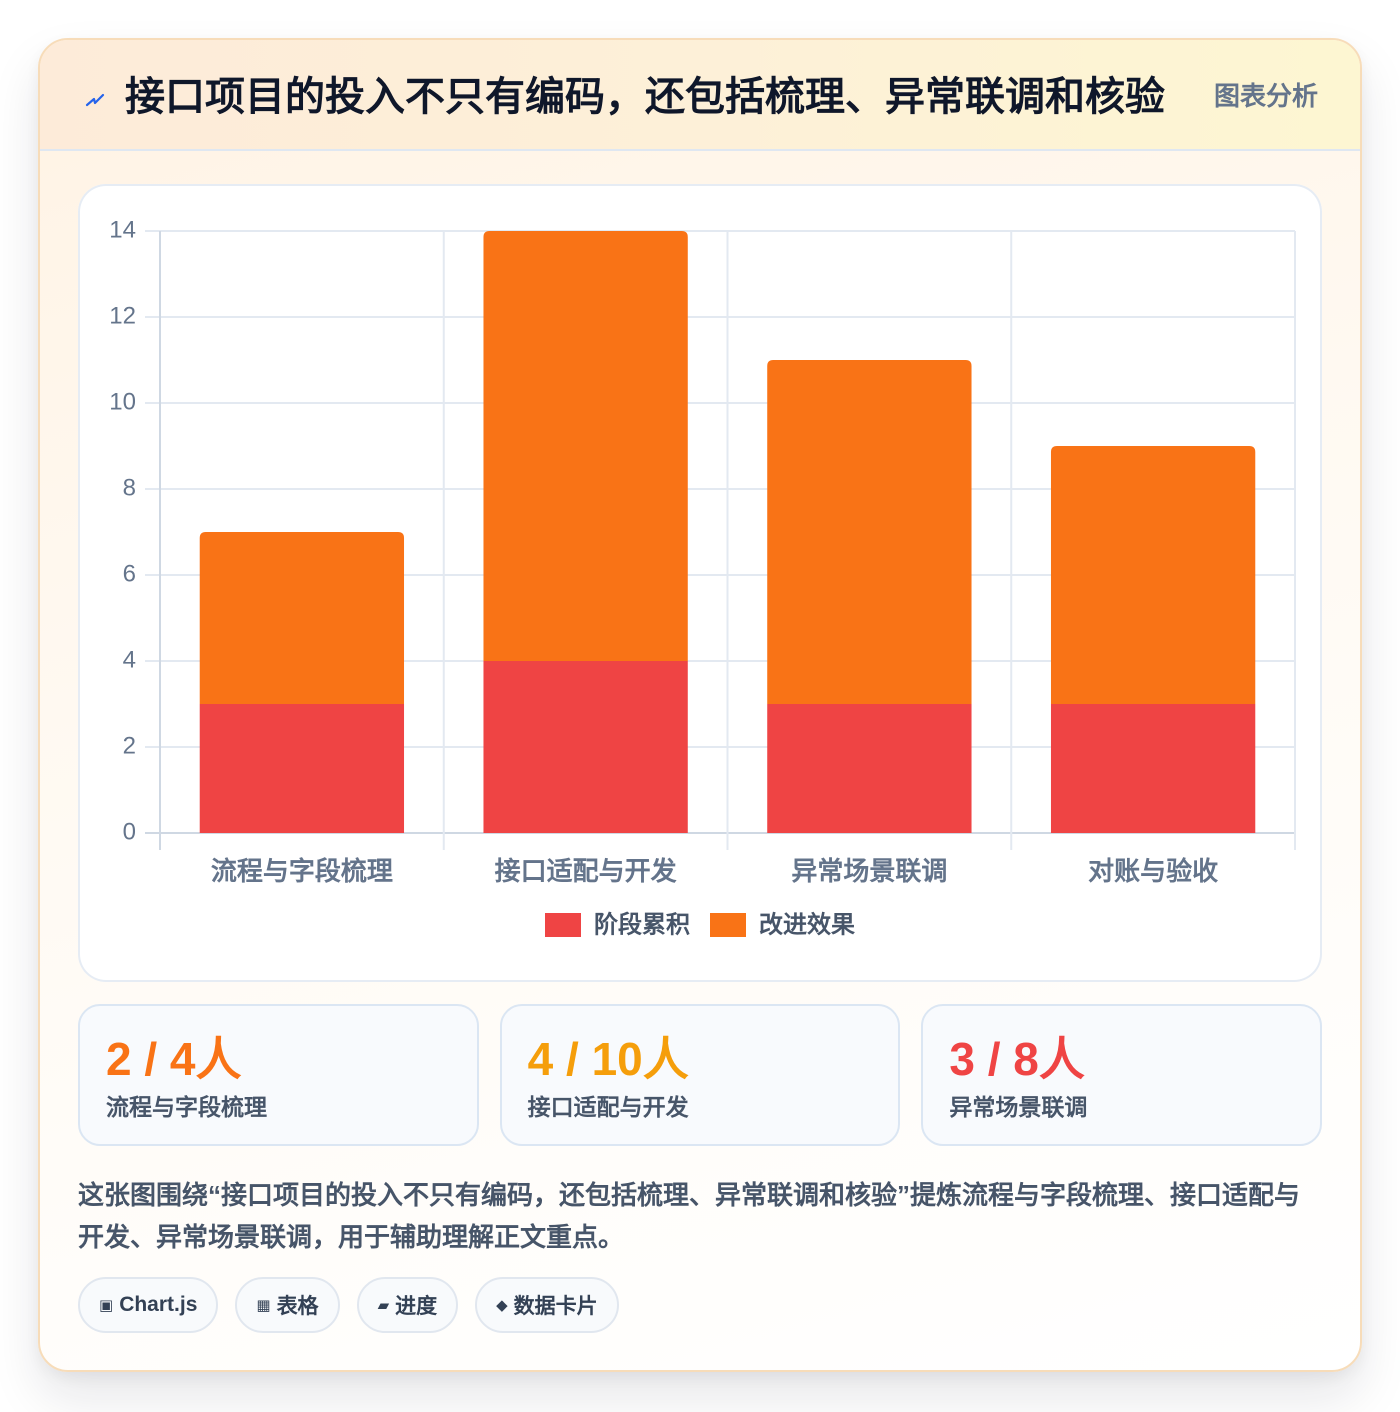 The image size is (1400, 1412). What do you see at coordinates (869, 768) in the screenshot?
I see `bar-segment-series1-category3` at bounding box center [869, 768].